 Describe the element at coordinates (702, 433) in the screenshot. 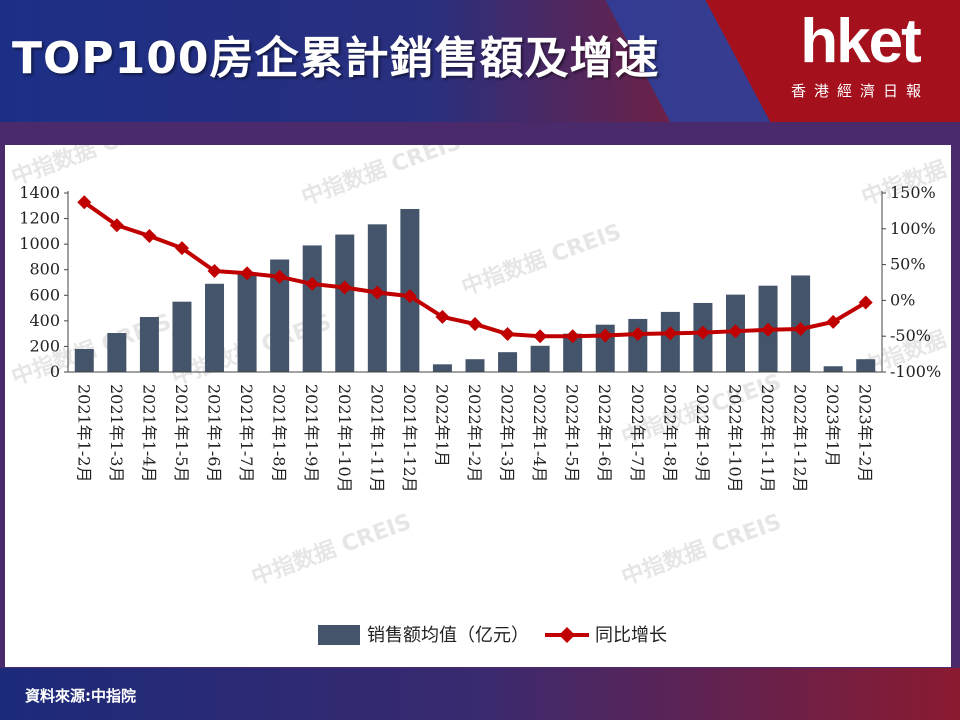

I see `category-label: 2022年1-9月` at that location.